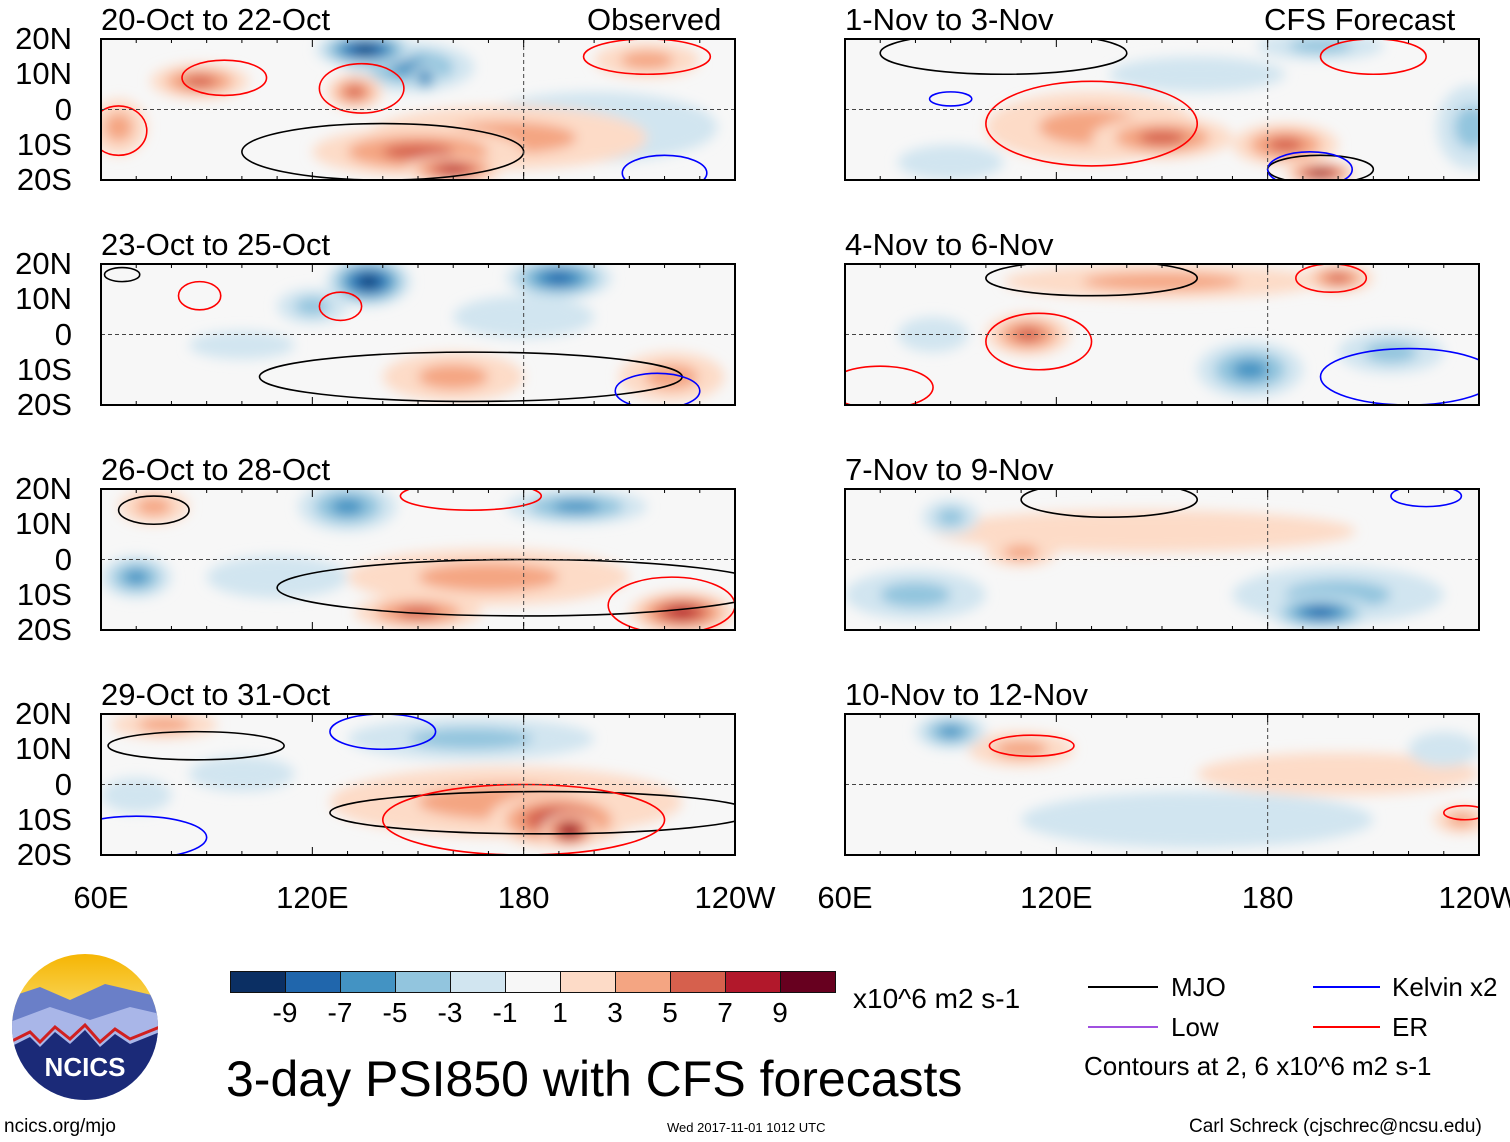 This screenshot has height=1142, width=1510. Describe the element at coordinates (523, 897) in the screenshot. I see `lon-tick-label: 180` at that location.